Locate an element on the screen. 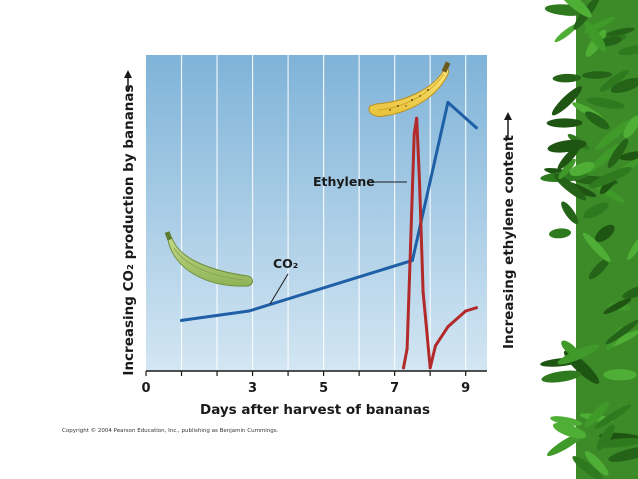  x-axis-title: Days after harvest of bananas is located at coordinates (315, 410).